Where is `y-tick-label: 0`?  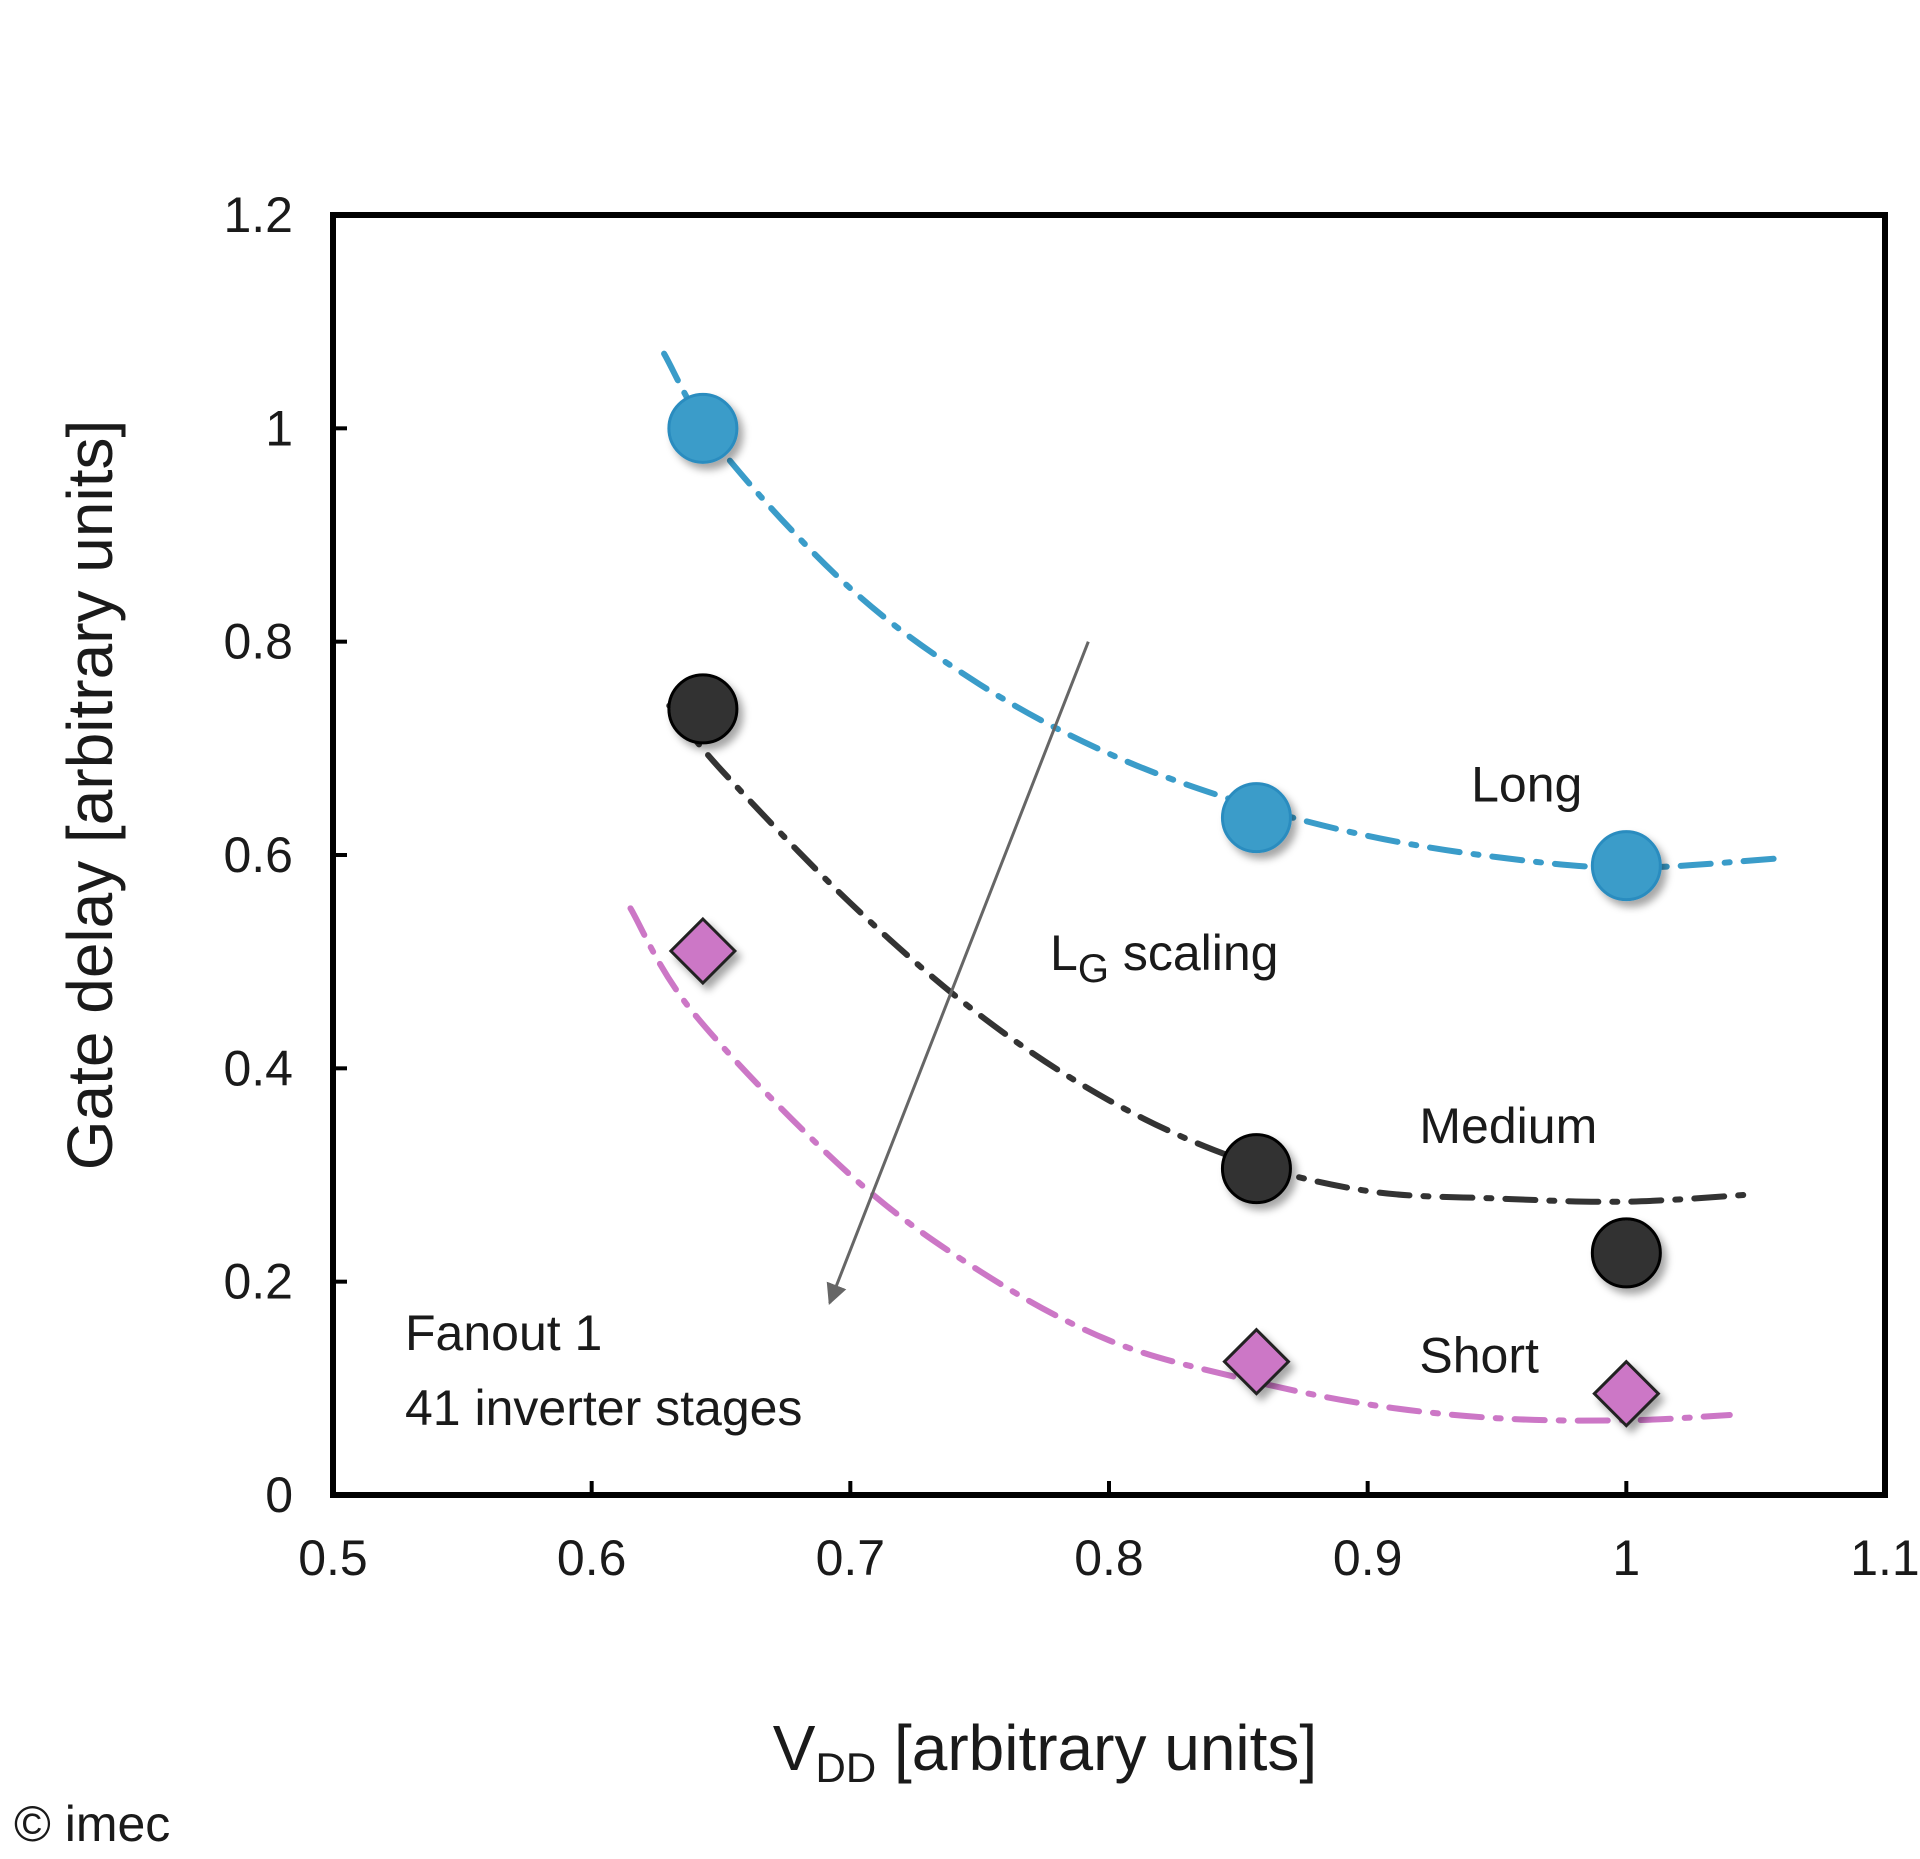 y-tick-label: 0 is located at coordinates (279, 1495).